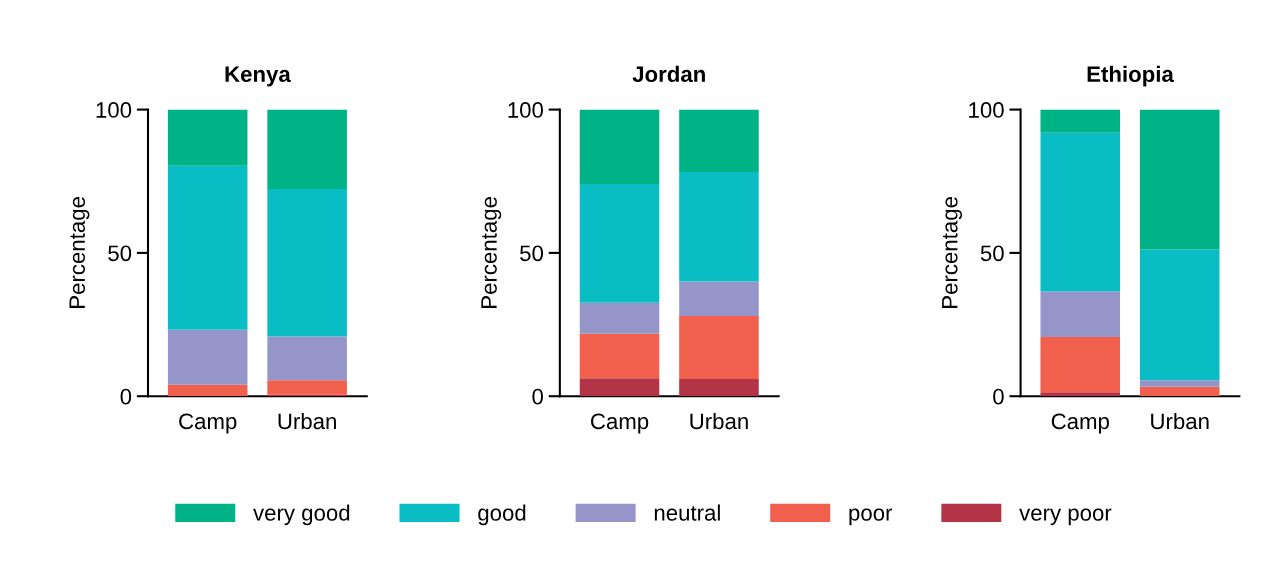 The width and height of the screenshot is (1287, 562). What do you see at coordinates (687, 512) in the screenshot?
I see `legend-label: neutral` at bounding box center [687, 512].